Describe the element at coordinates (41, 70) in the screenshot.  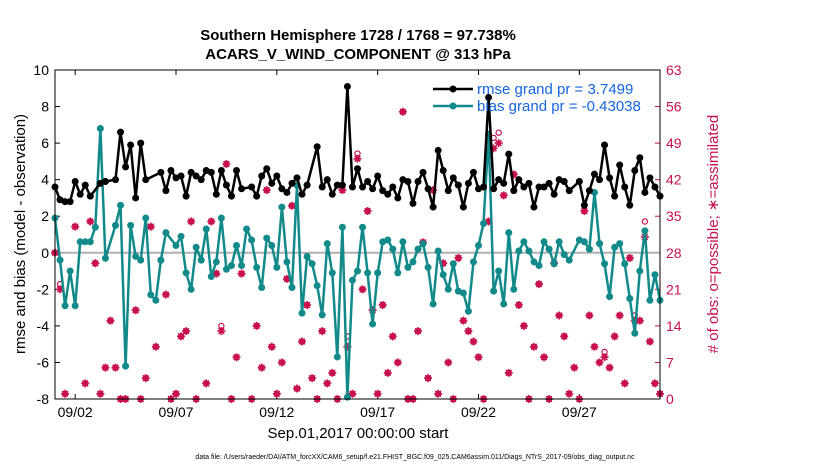
I see `y-tick-label: 10` at that location.